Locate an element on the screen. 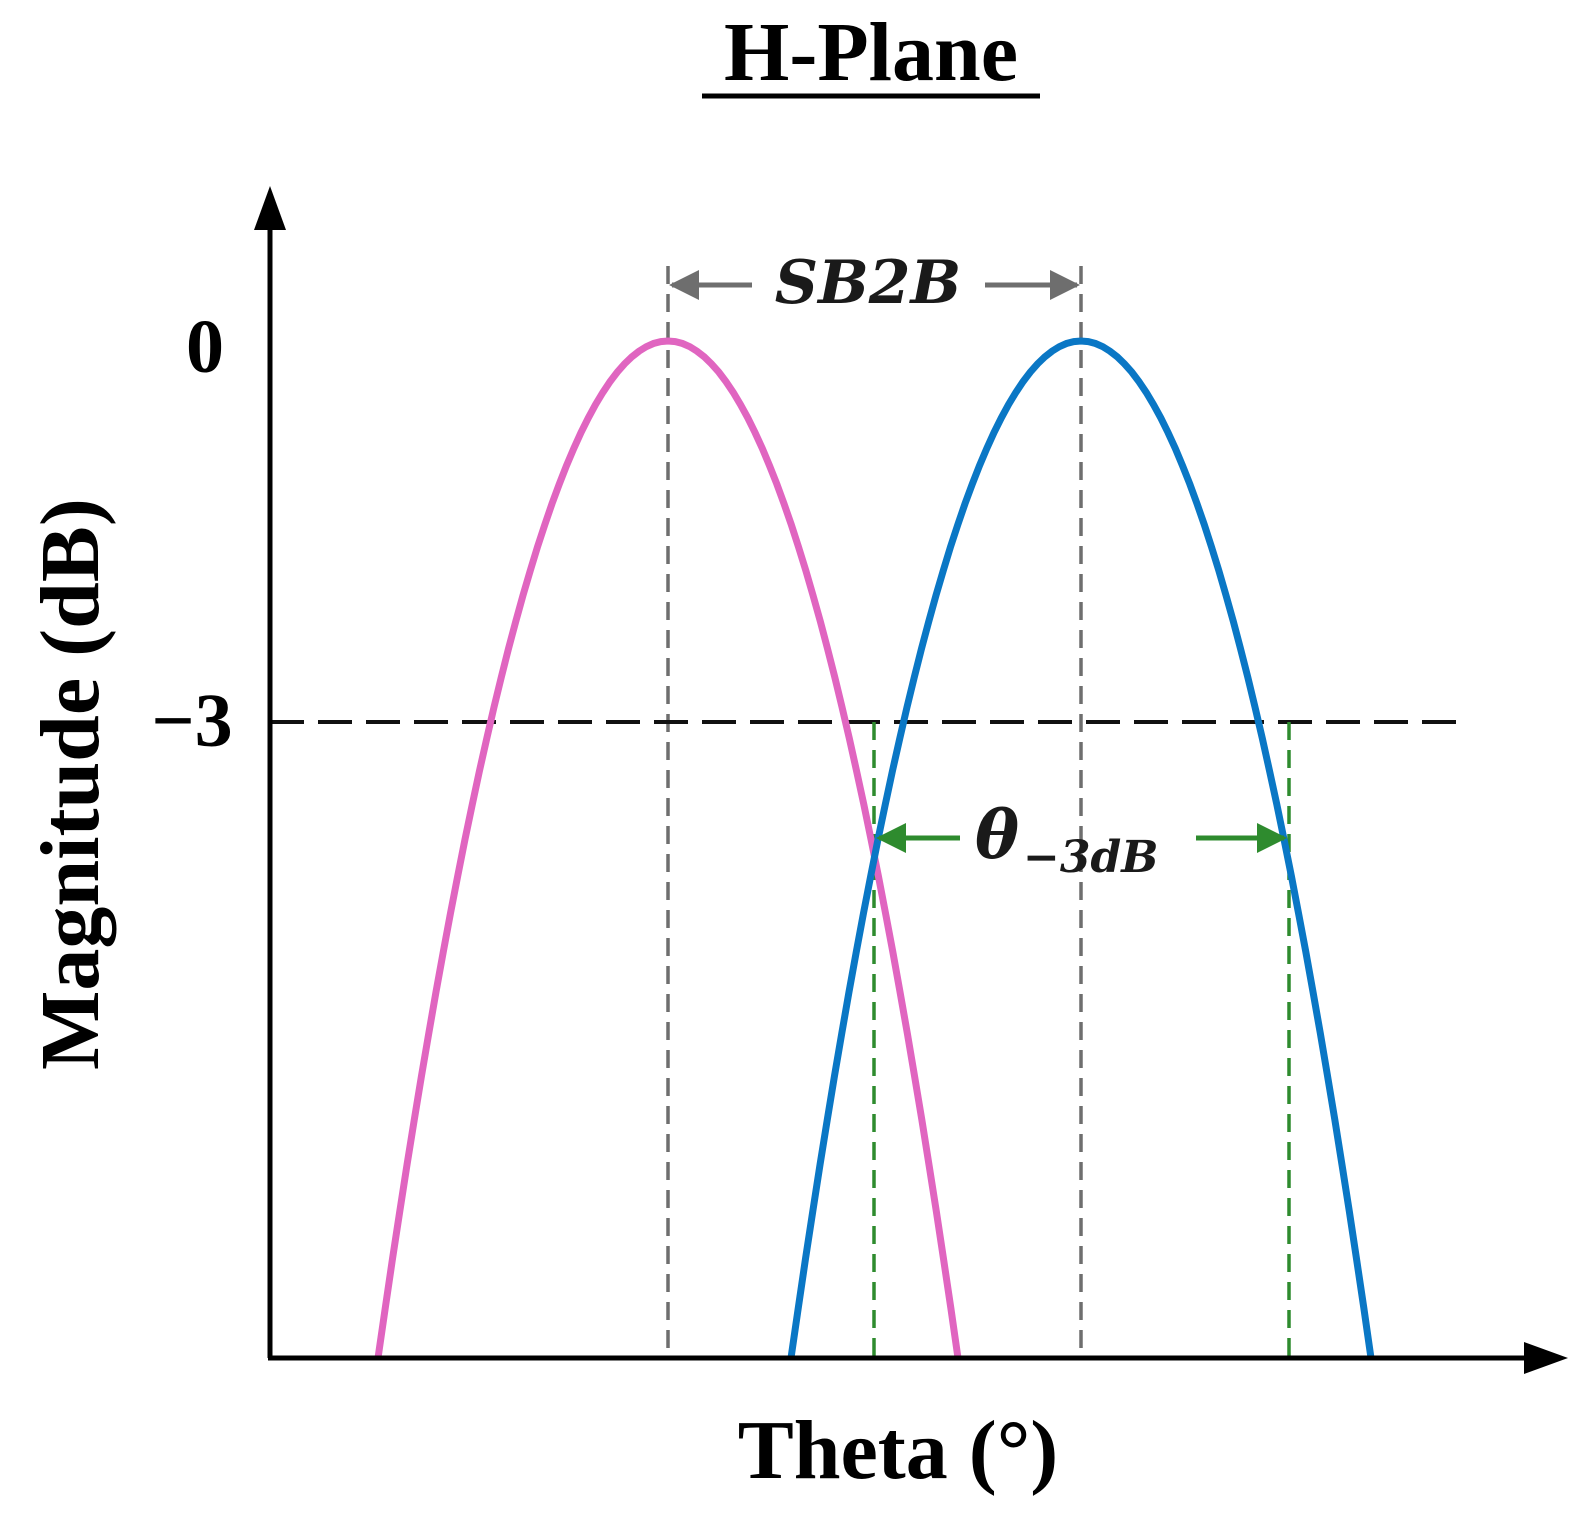  y-tick-0: 0 is located at coordinates (205, 347).